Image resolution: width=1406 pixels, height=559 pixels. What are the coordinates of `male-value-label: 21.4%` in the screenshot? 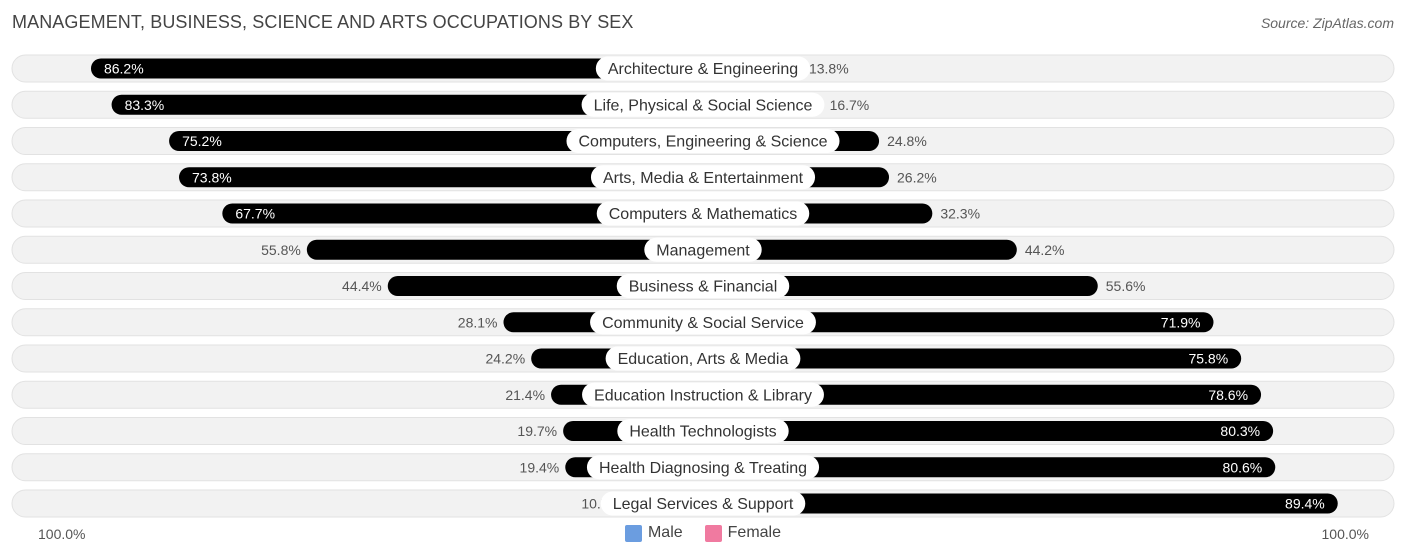 It's located at (525, 395).